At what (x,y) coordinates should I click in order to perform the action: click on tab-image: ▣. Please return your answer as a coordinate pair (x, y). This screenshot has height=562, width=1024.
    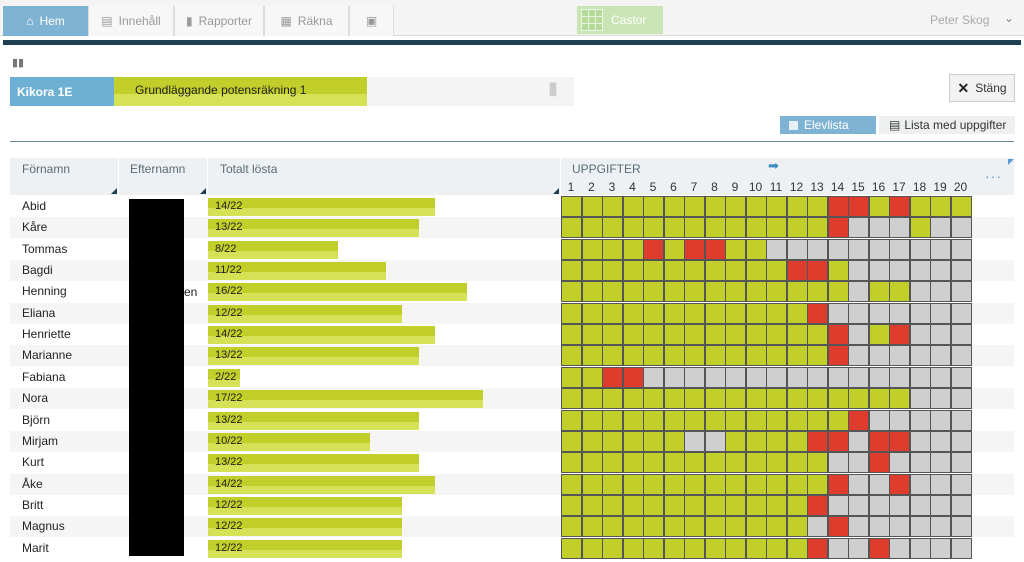
    Looking at the image, I should click on (371, 21).